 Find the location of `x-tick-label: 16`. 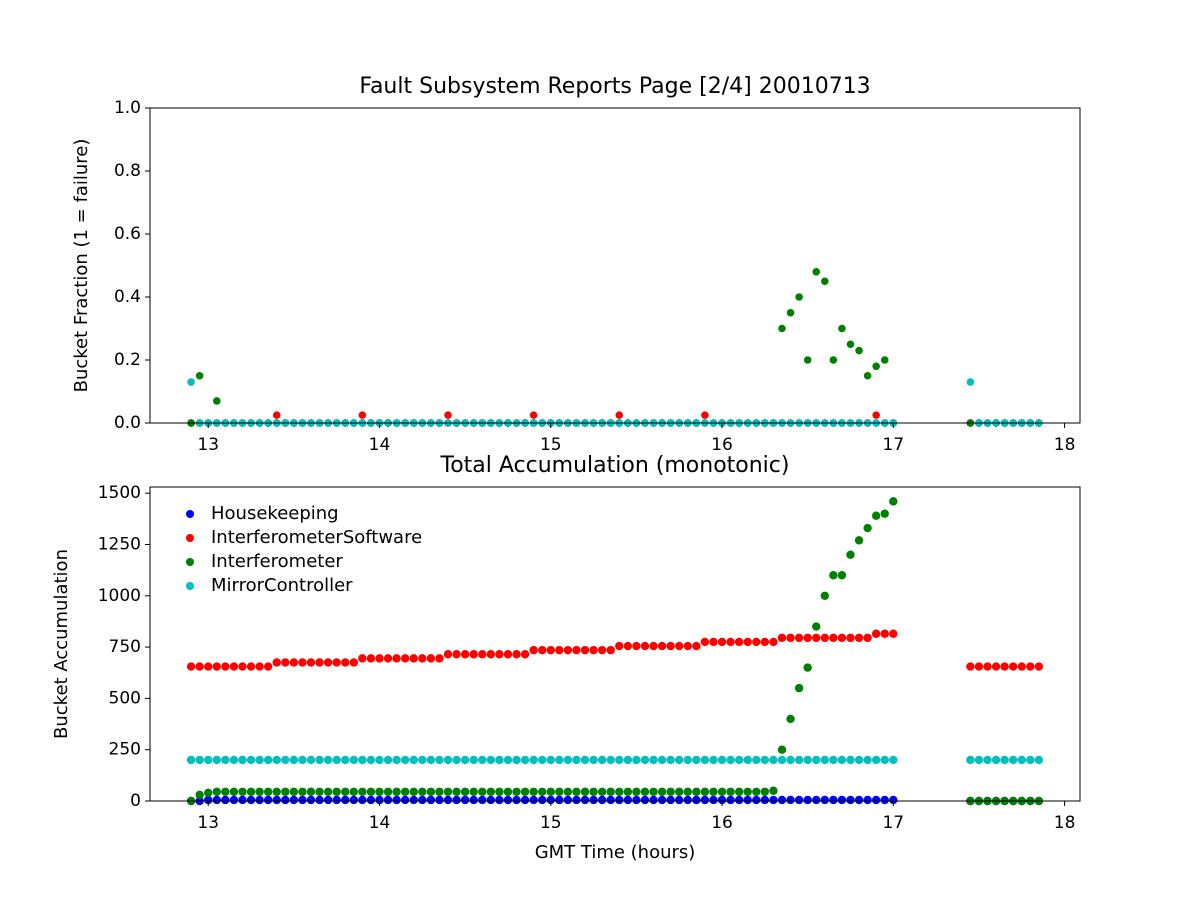

x-tick-label: 16 is located at coordinates (722, 823).